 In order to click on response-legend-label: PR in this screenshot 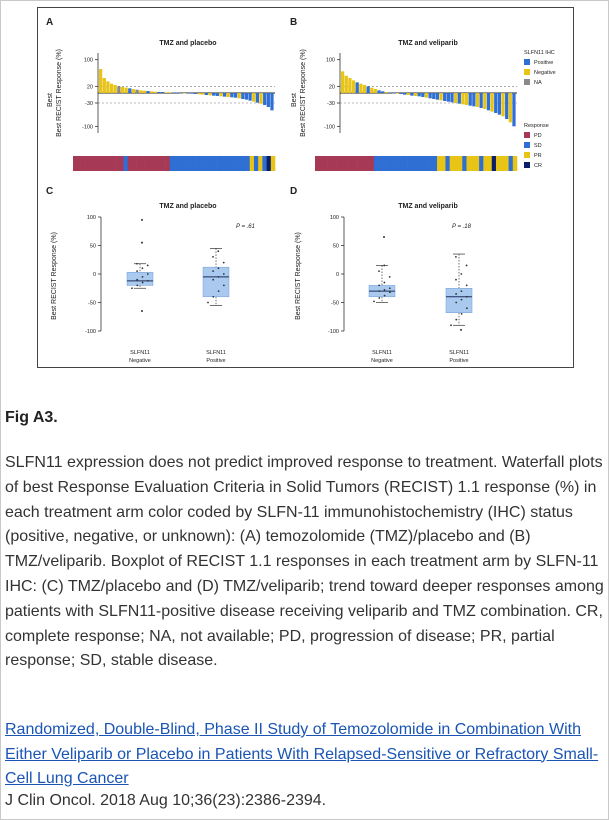, I will do `click(538, 156)`.